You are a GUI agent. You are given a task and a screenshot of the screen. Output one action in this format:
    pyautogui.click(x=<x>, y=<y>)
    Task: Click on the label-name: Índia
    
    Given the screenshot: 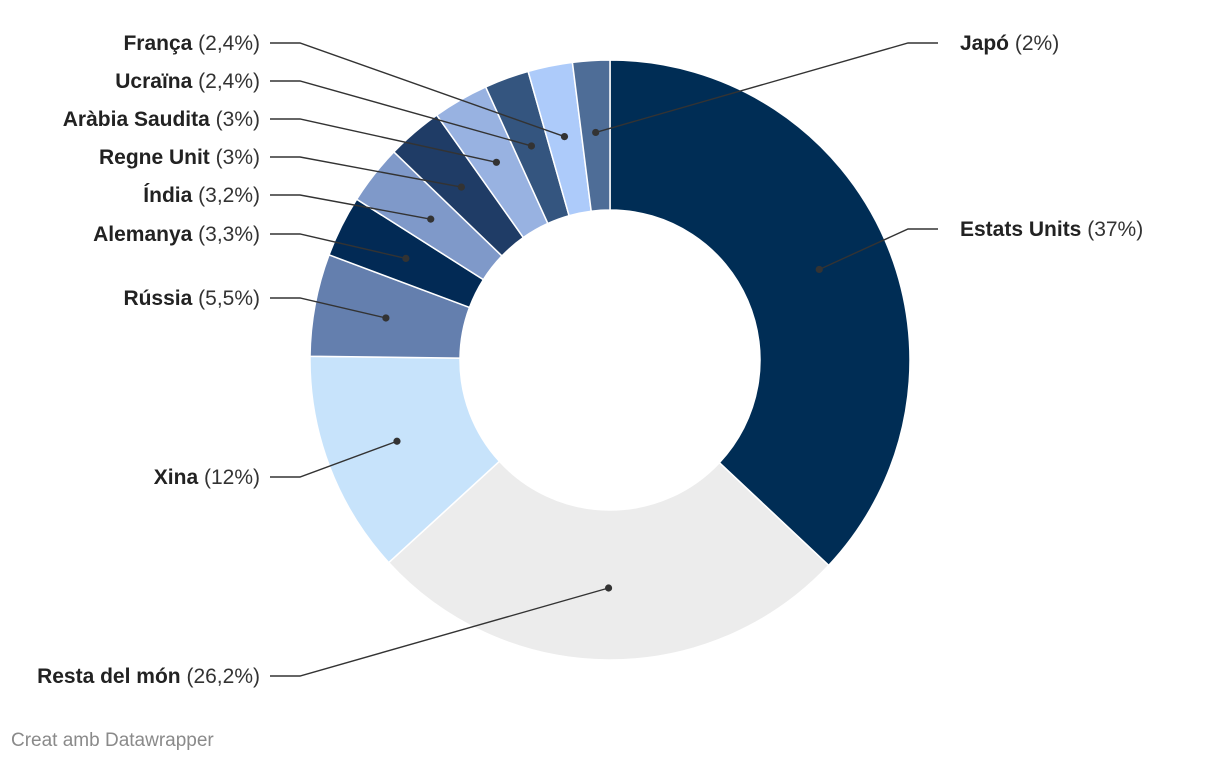 What is the action you would take?
    pyautogui.click(x=167, y=195)
    